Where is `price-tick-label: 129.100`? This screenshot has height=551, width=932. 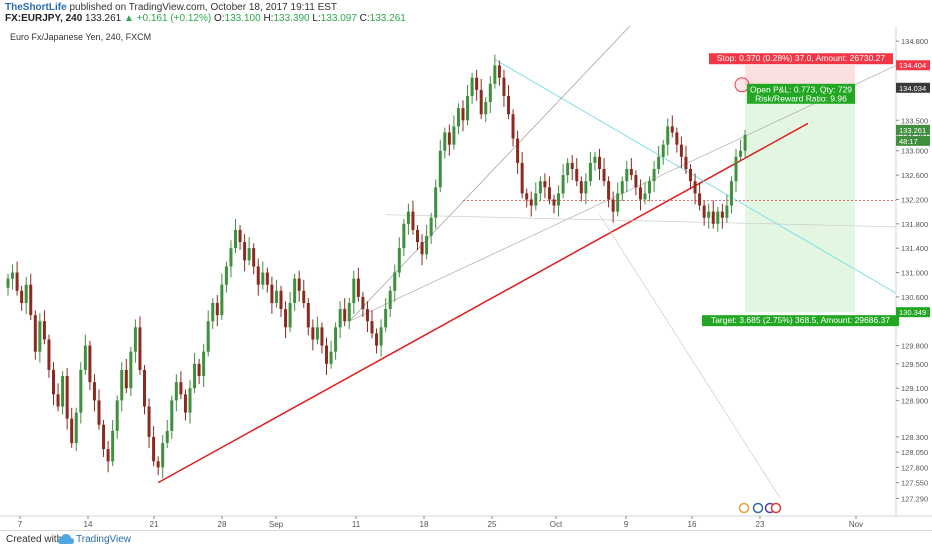
price-tick-label: 129.100 is located at coordinates (914, 388).